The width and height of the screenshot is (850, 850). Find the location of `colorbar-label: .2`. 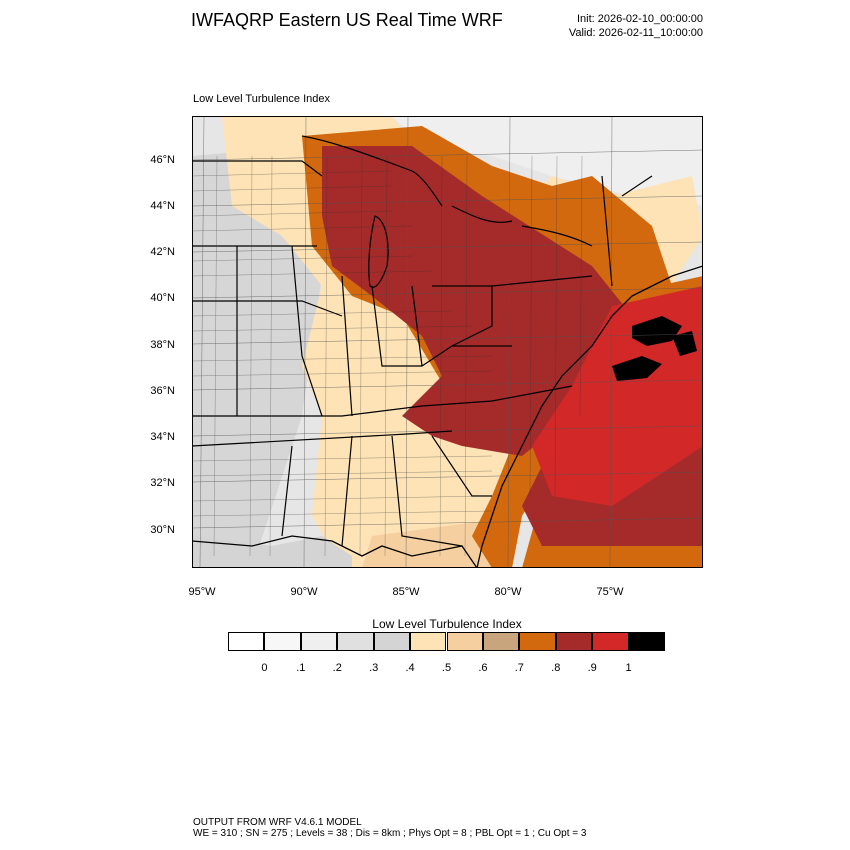

colorbar-label: .2 is located at coordinates (337, 668).